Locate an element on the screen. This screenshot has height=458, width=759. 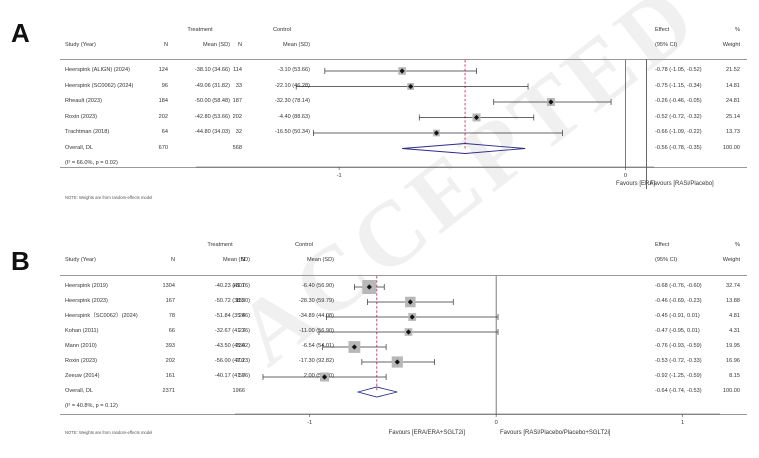
treatment-n: 184 is located at coordinates (163, 101).